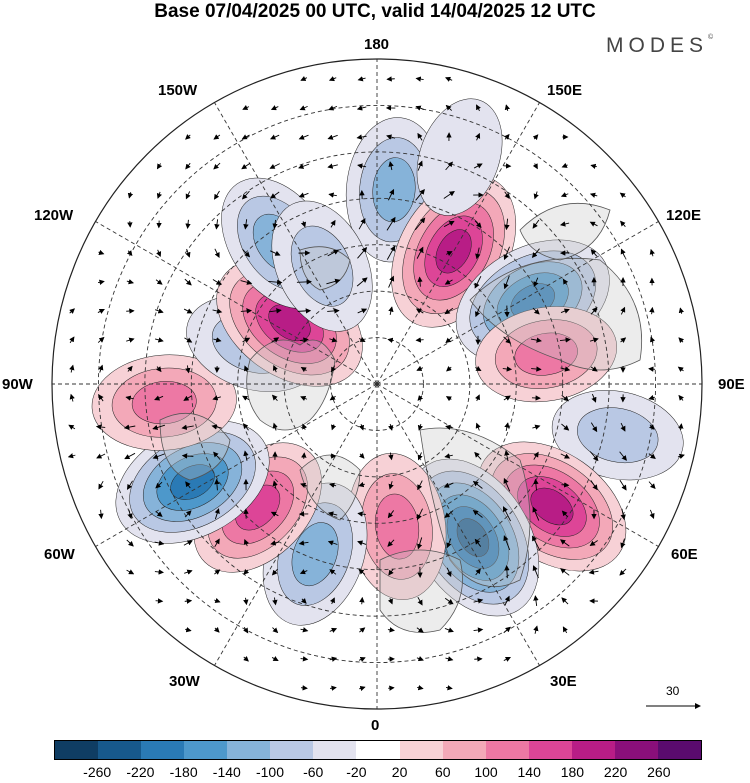 The image size is (750, 783). I want to click on colorbar-tick-label: -260, so click(97, 772).